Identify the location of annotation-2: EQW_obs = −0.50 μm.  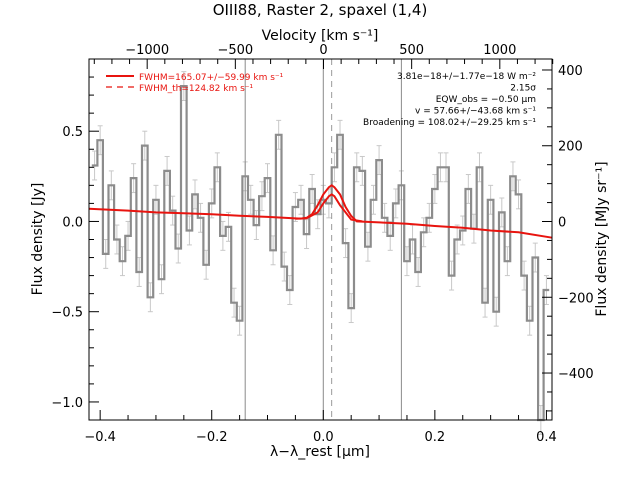
(486, 100).